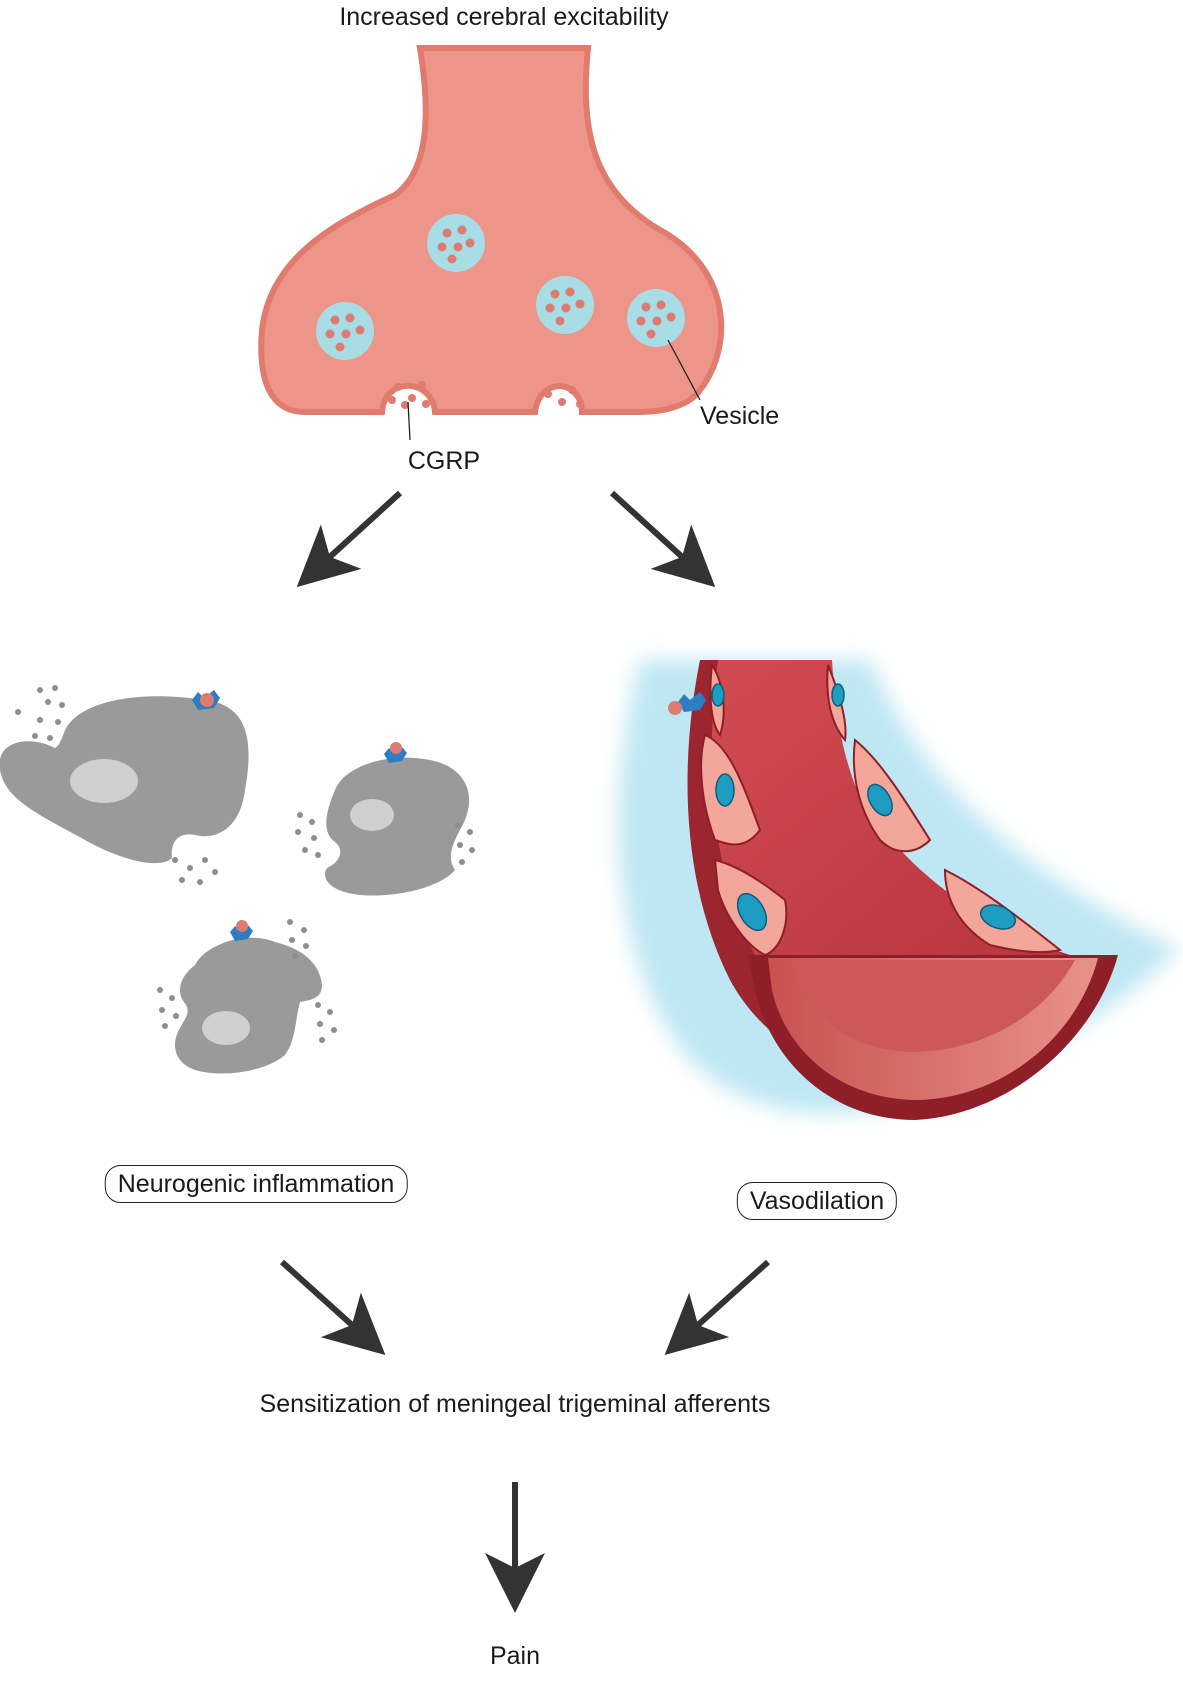 The image size is (1183, 1683). I want to click on label-neurogenic-inflammation: Neurogenic inflammation, so click(256, 1184).